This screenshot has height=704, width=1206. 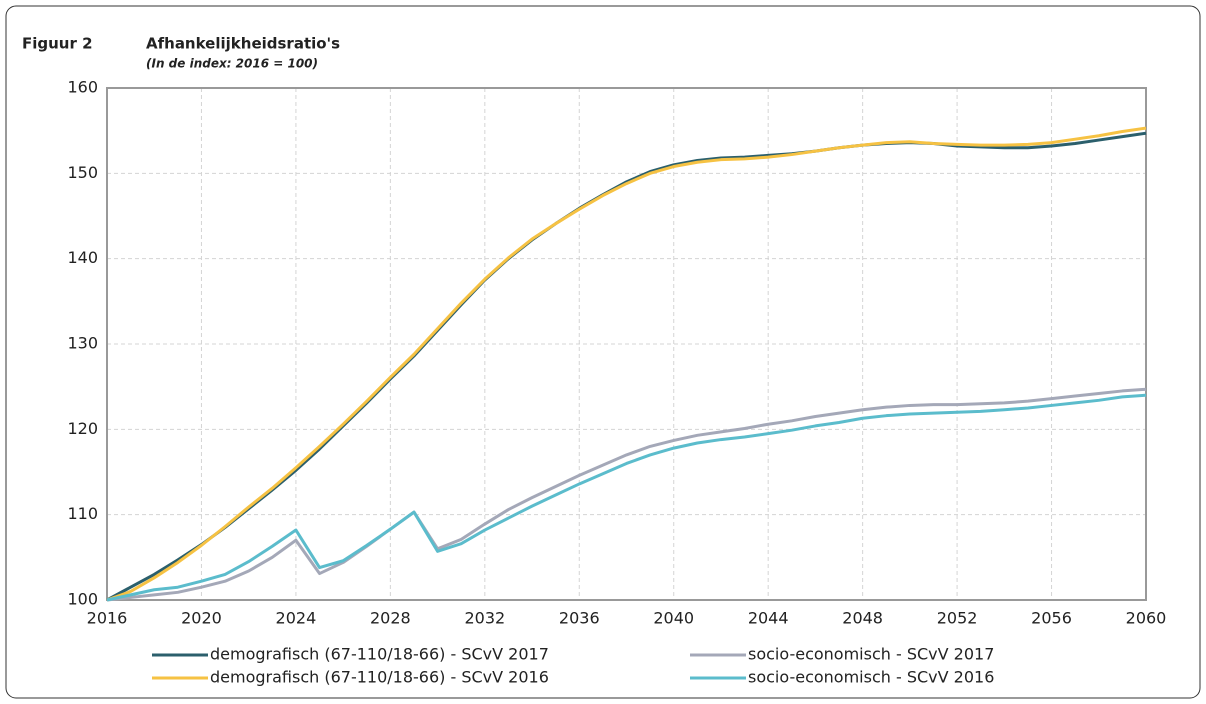 I want to click on legend-label: demografisch (67-110/18-66) - SCvV 2016, so click(x=379, y=677).